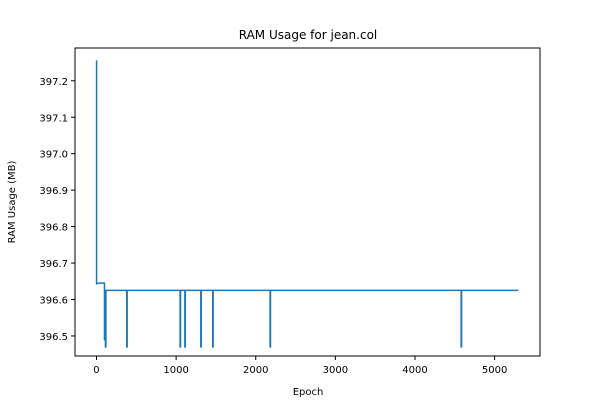  Describe the element at coordinates (308, 392) in the screenshot. I see `x-axis-title: Epoch` at that location.